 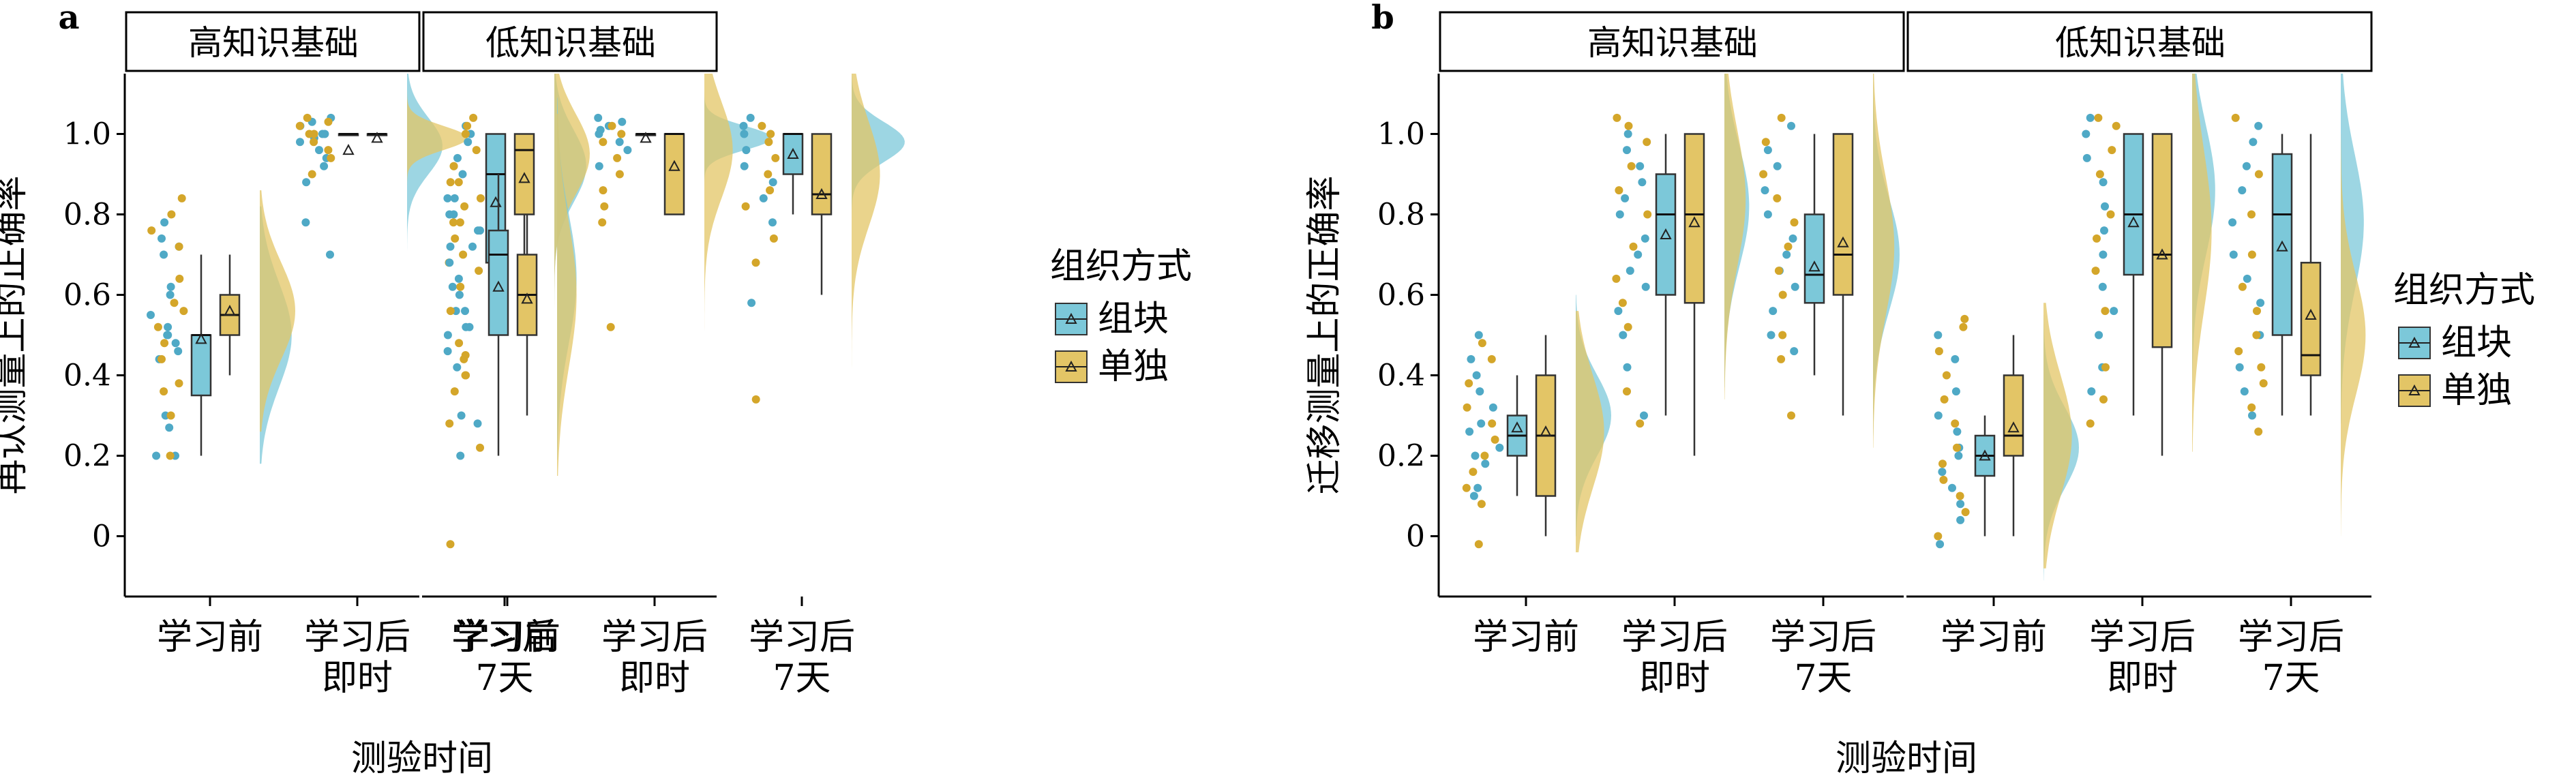 I want to click on legend-title: 组织方式, so click(x=2464, y=290).